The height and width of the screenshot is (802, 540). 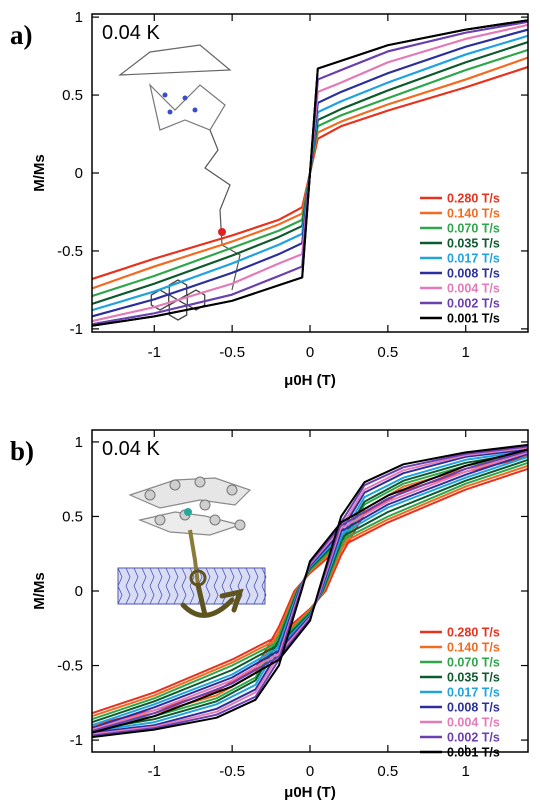 What do you see at coordinates (175, 60) in the screenshot?
I see `molecule-ring-top` at bounding box center [175, 60].